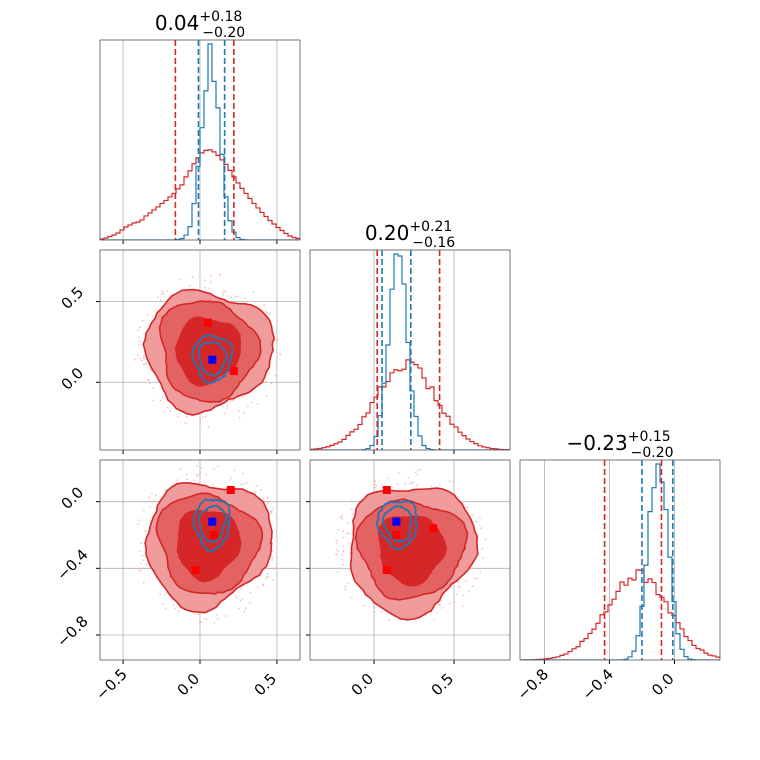 This screenshot has height=760, width=760. Describe the element at coordinates (72, 565) in the screenshot. I see `y-tick-label: −0.4` at that location.